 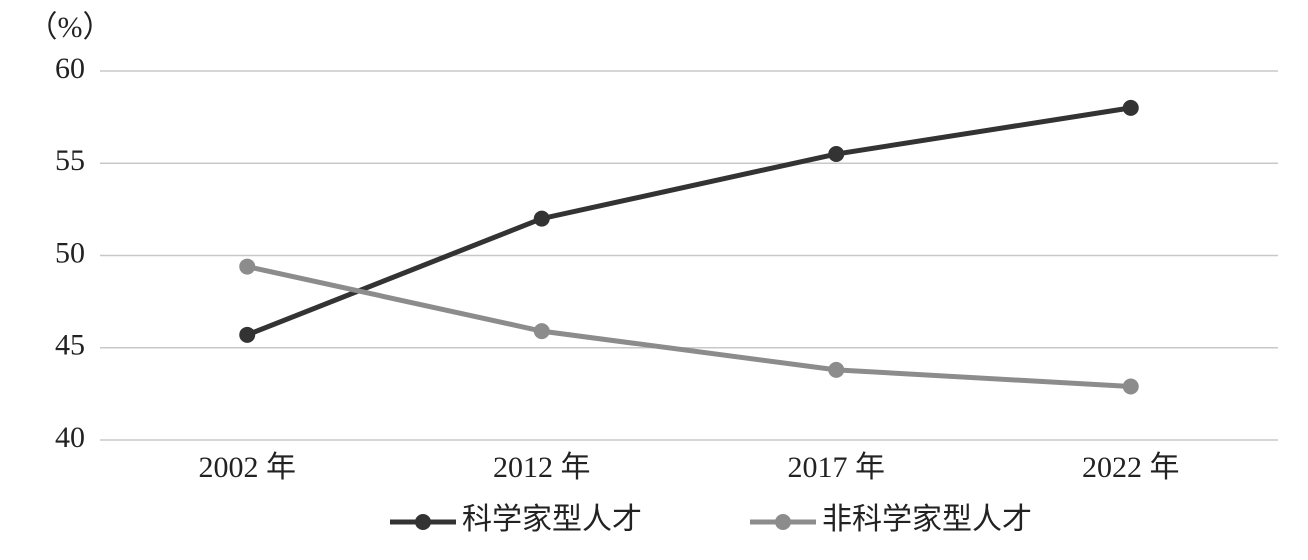 What do you see at coordinates (248, 467) in the screenshot?
I see `x-tick-label: 2002 年` at bounding box center [248, 467].